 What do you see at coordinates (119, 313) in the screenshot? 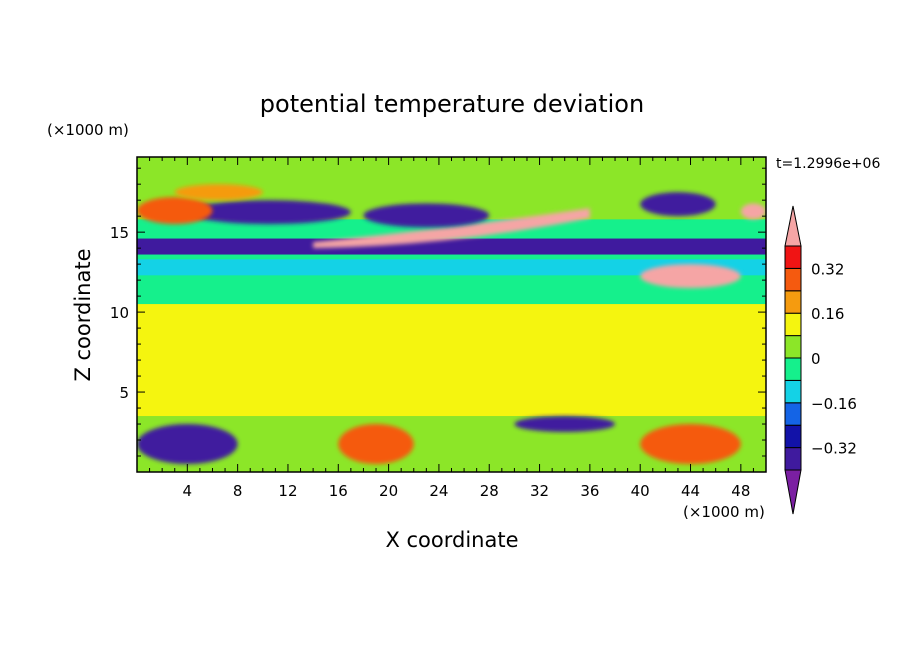
I see `y-tick-label: 10` at bounding box center [119, 313].